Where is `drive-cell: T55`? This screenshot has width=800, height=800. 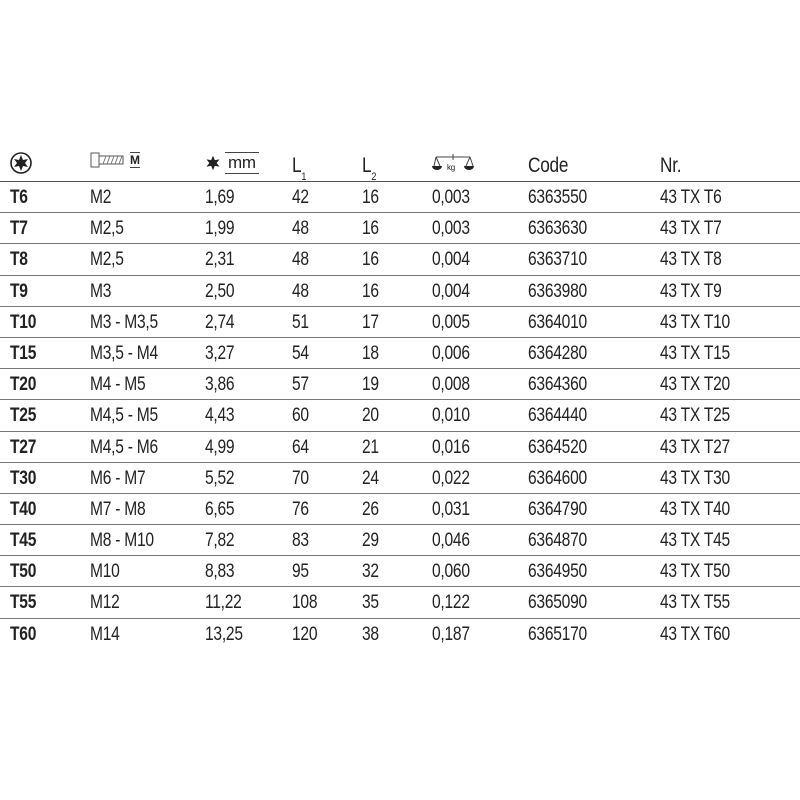 drive-cell: T55 is located at coordinates (23, 603).